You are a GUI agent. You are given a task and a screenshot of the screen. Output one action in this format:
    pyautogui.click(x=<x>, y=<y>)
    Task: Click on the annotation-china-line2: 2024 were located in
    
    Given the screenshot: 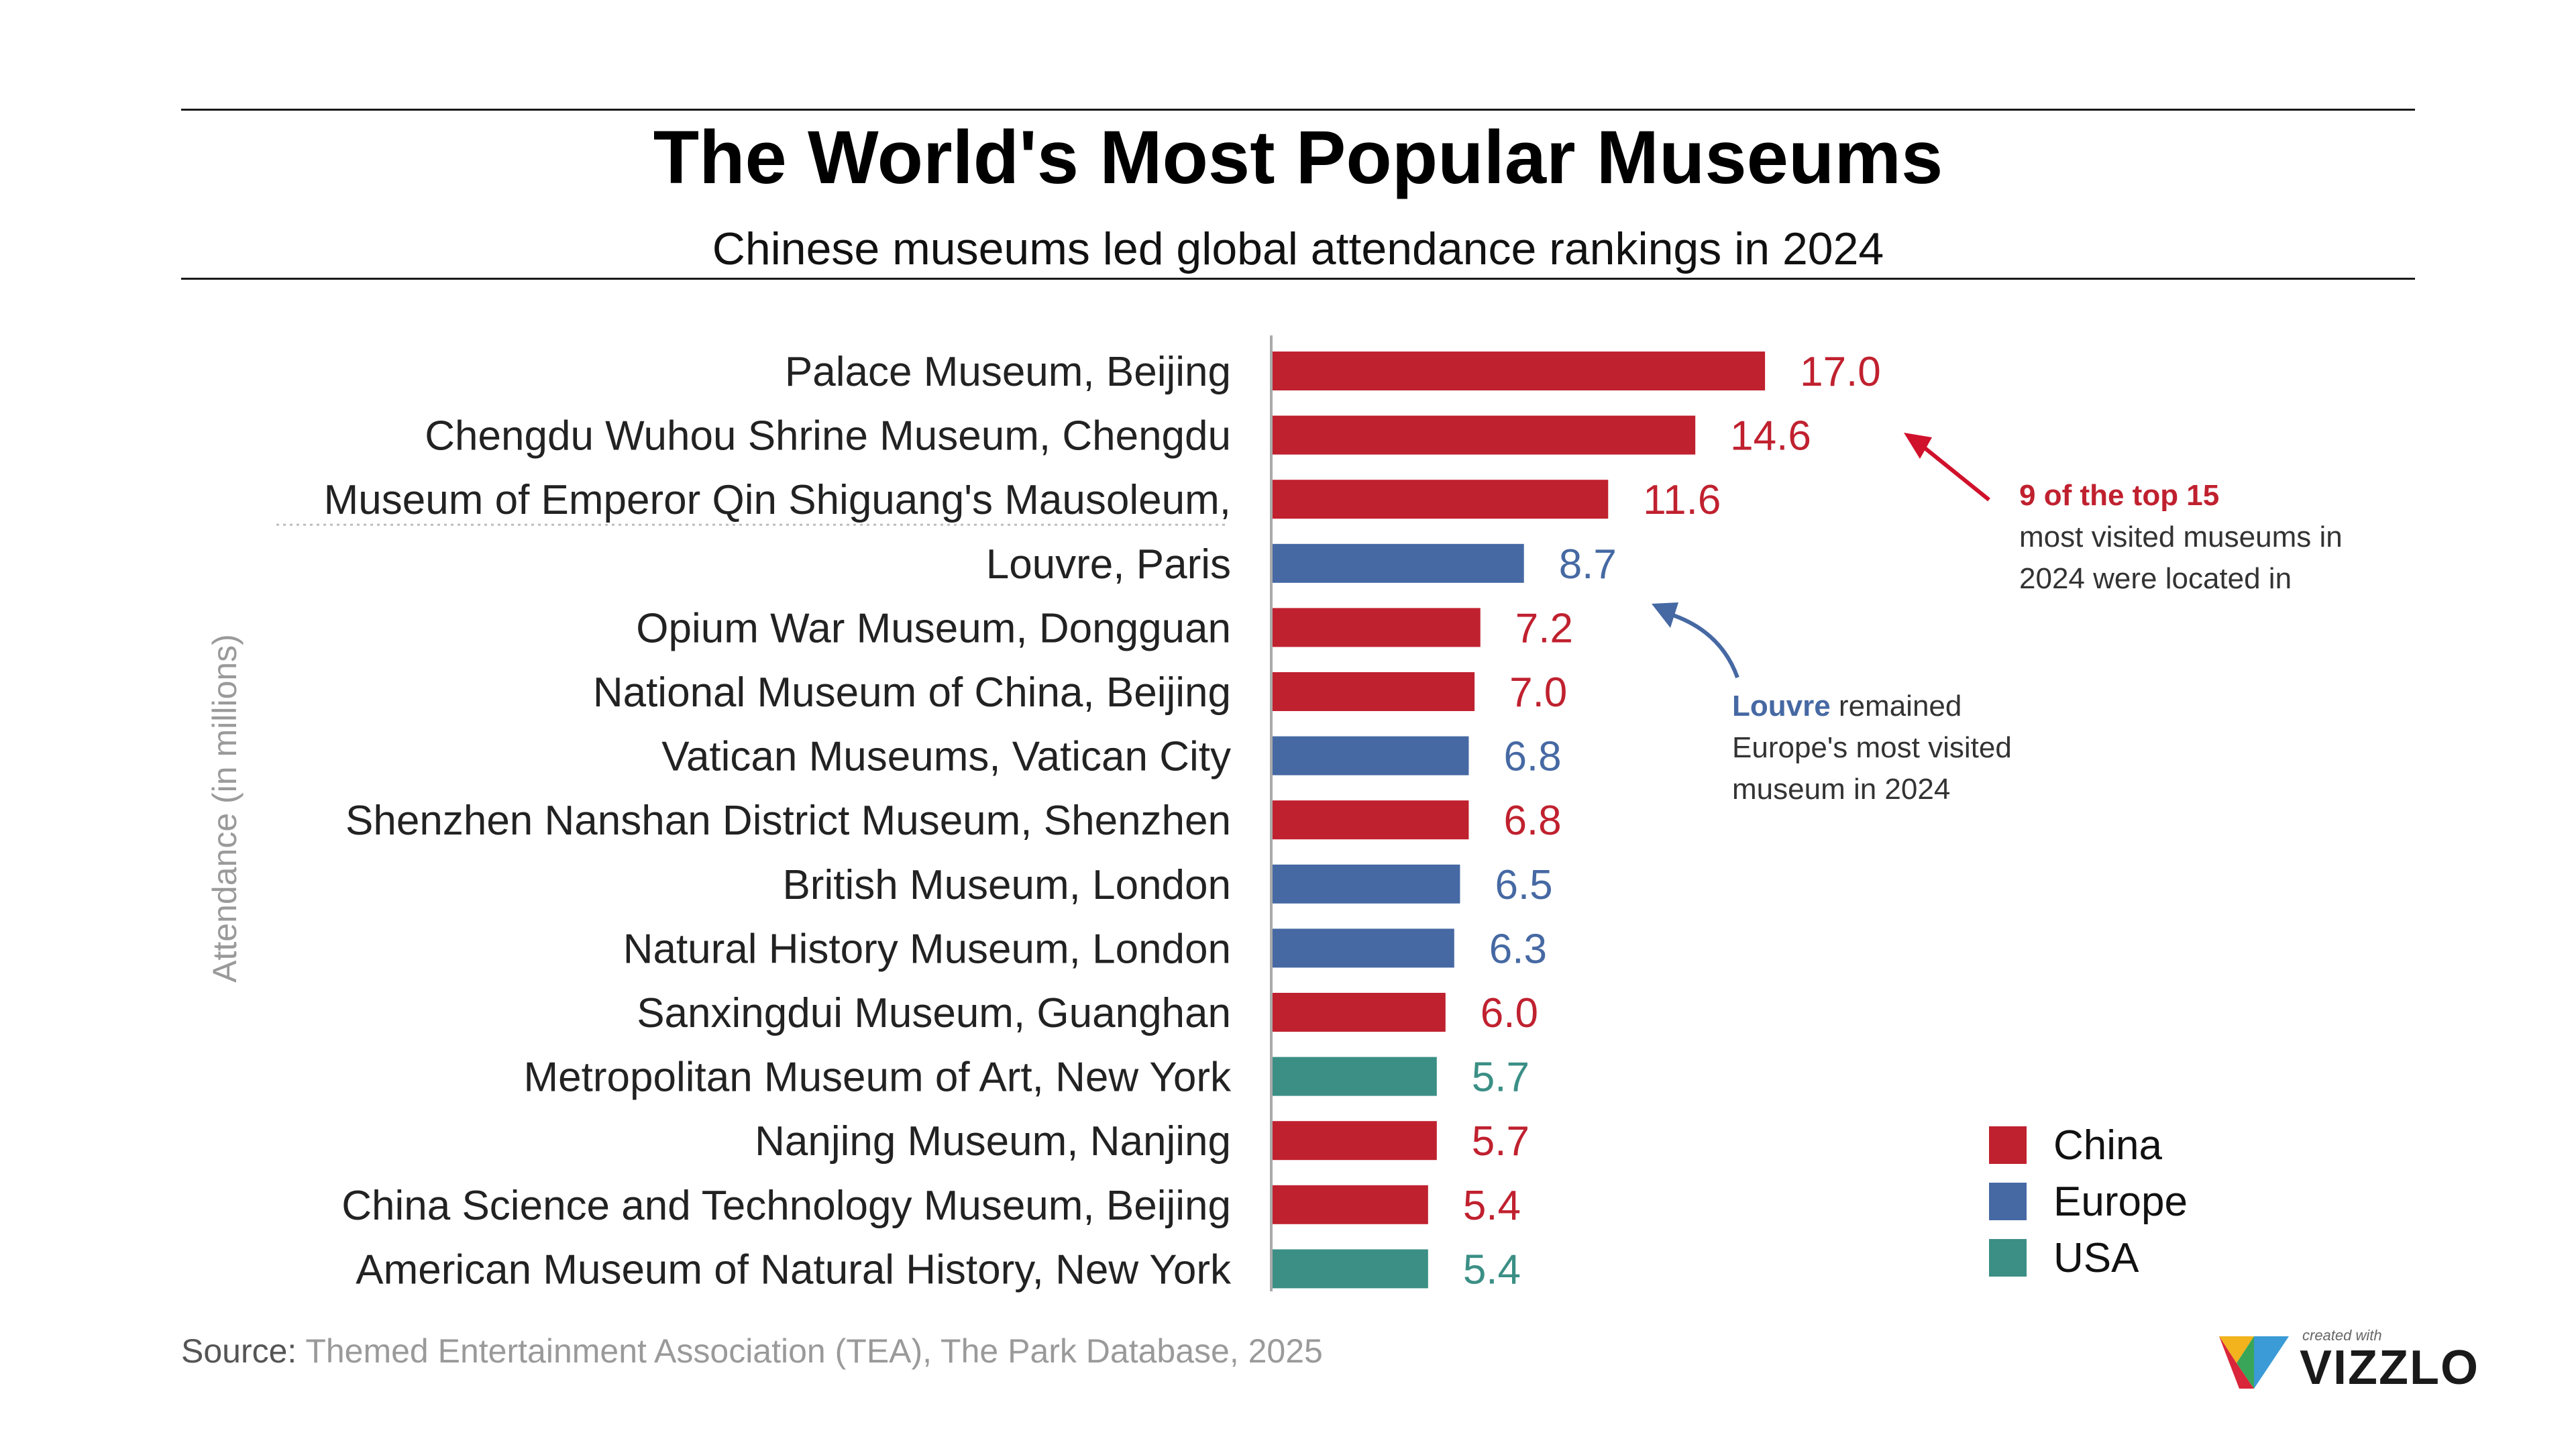 What is the action you would take?
    pyautogui.click(x=2155, y=578)
    